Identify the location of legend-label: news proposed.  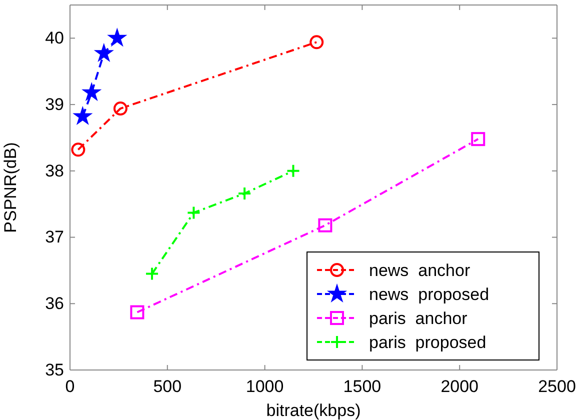
(429, 294).